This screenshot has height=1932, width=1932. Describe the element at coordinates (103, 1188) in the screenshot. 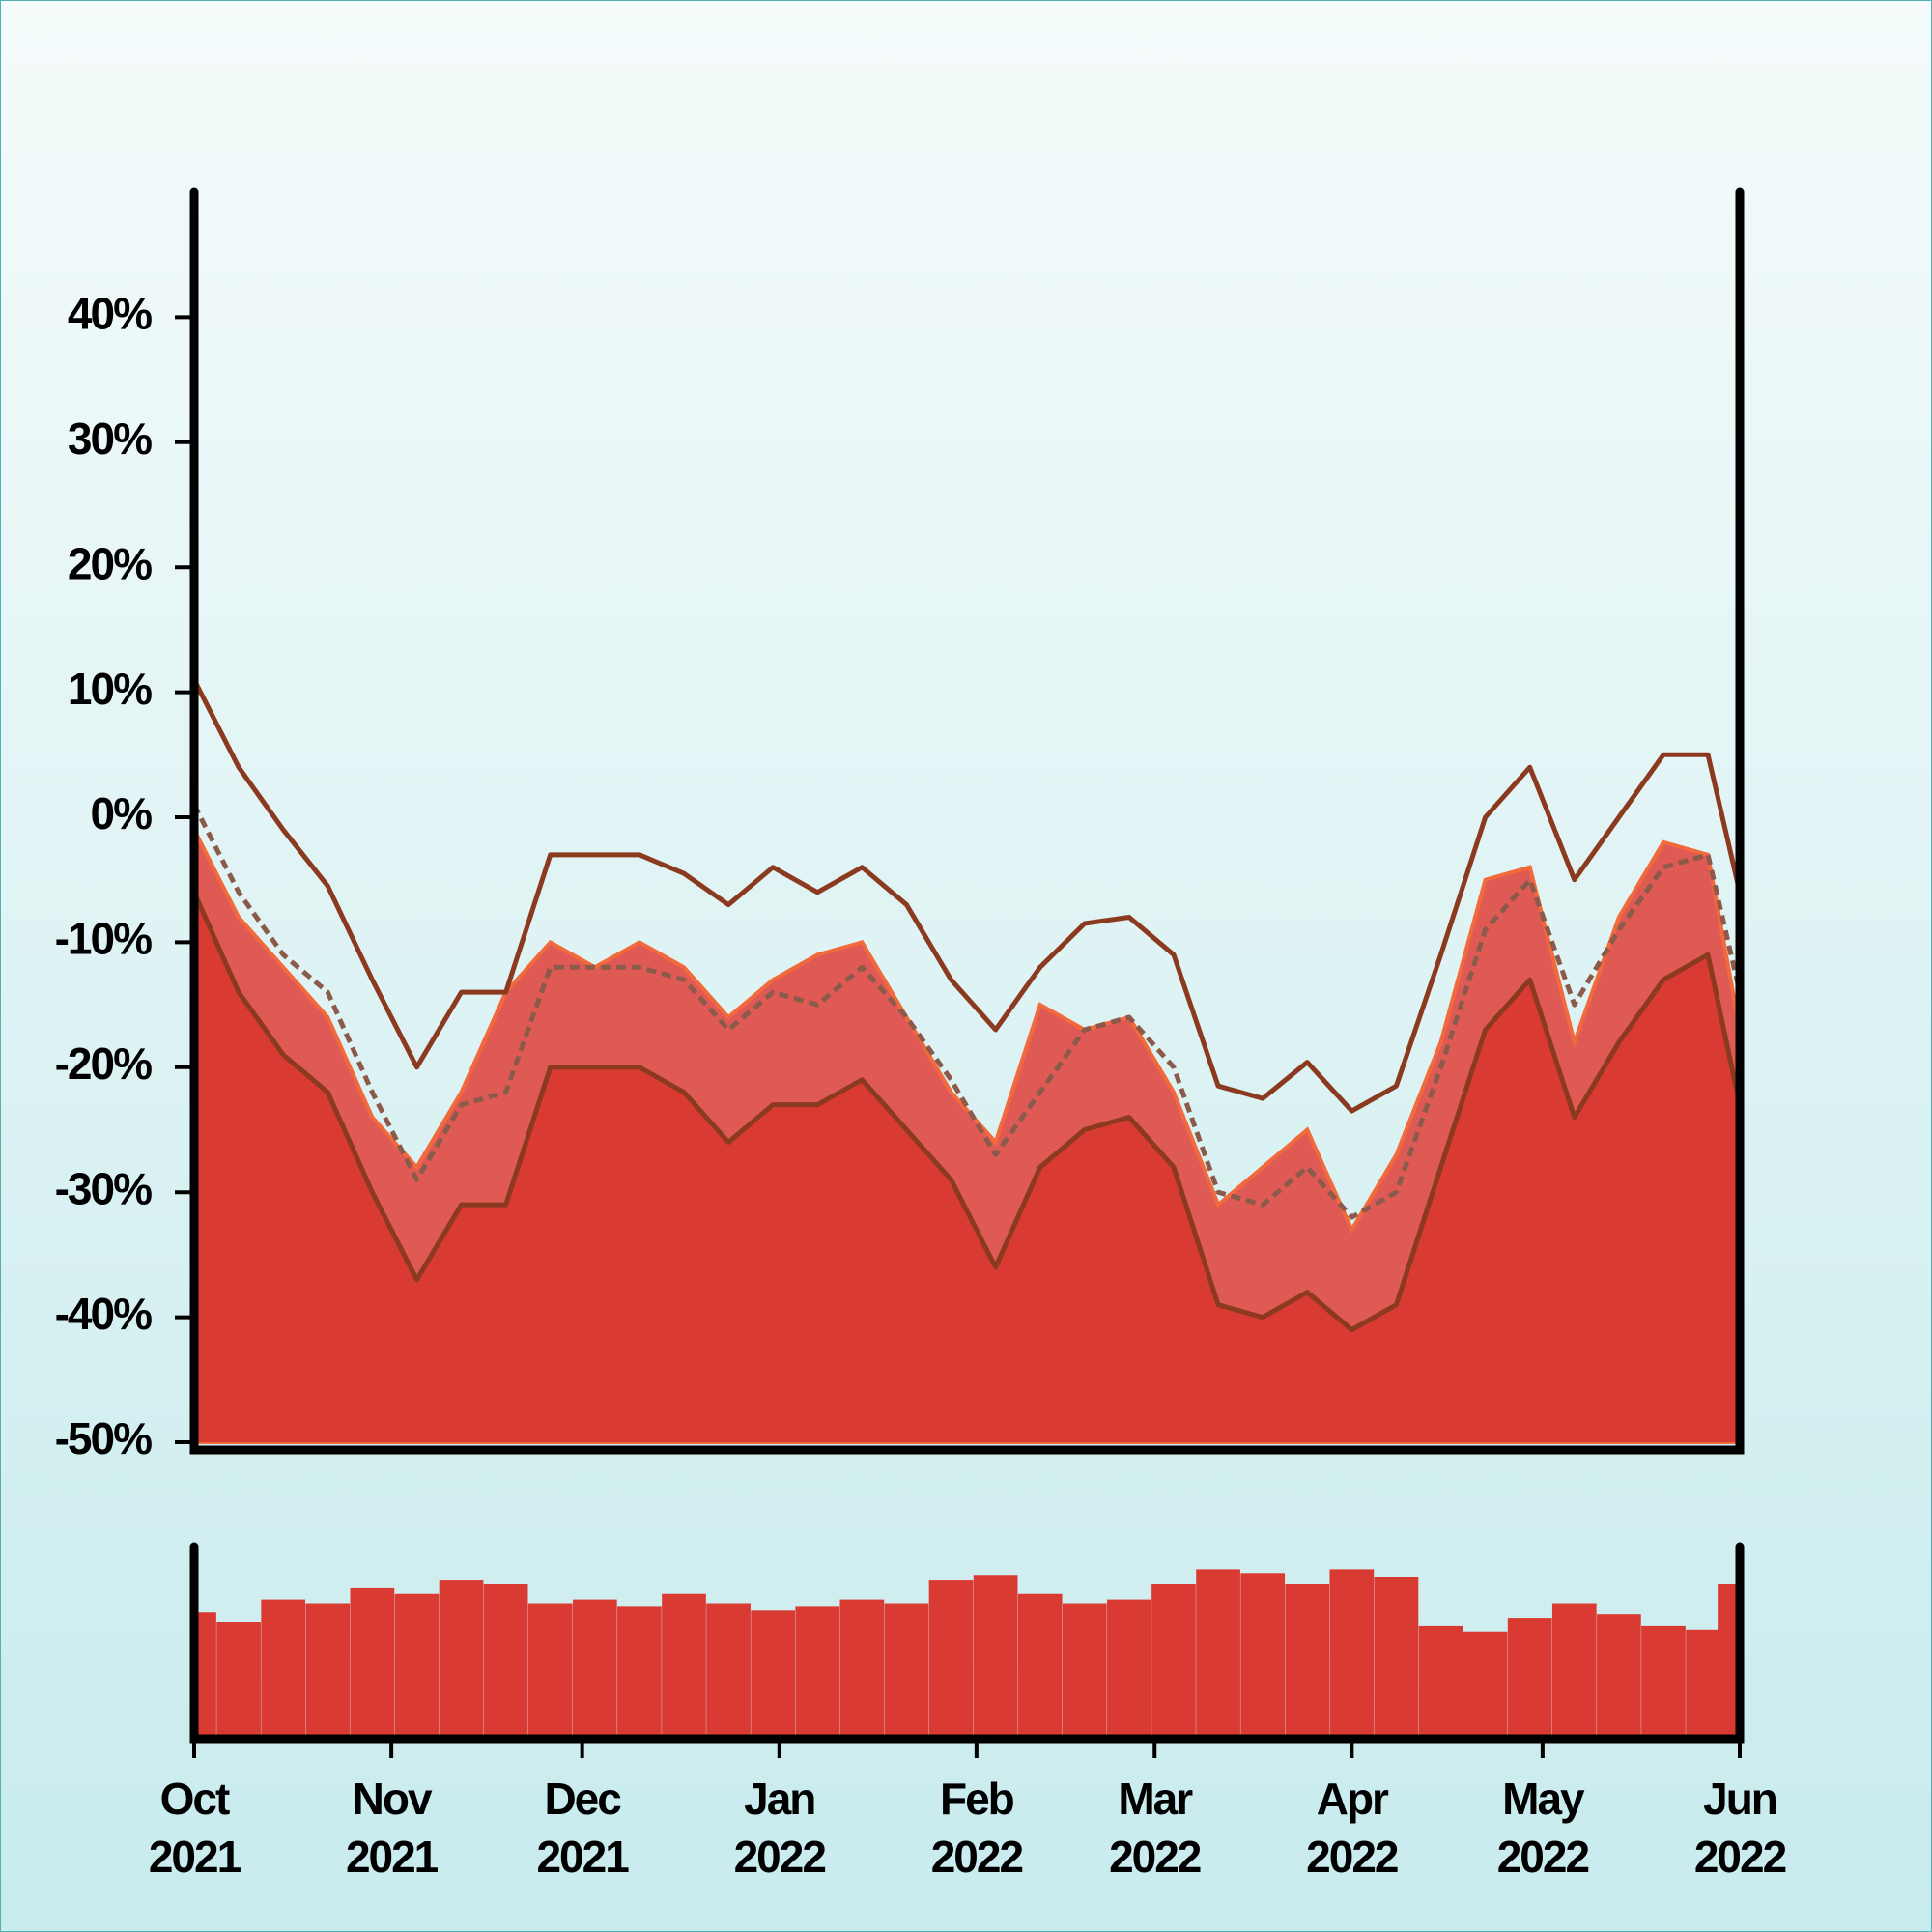

I see `y-tick-label: -30%` at that location.